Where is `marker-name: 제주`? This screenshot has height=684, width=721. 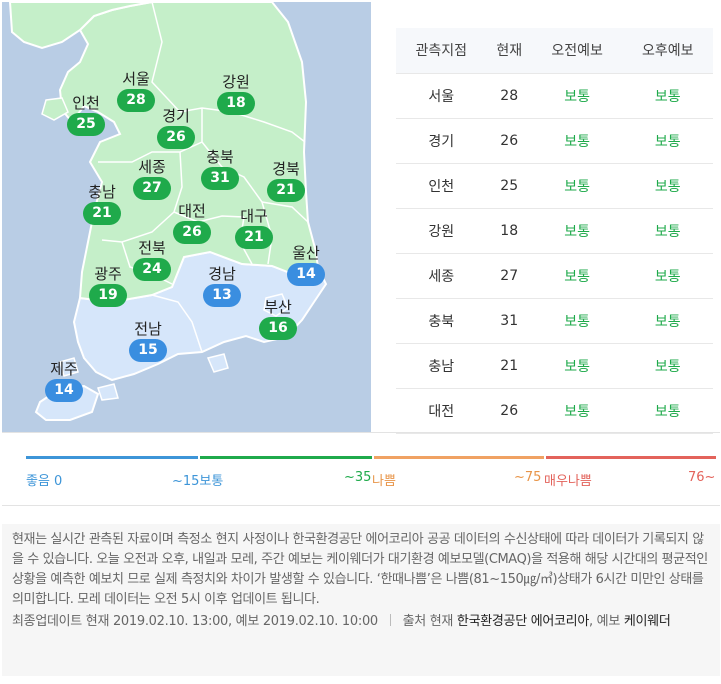
marker-name: 제주 is located at coordinates (64, 369).